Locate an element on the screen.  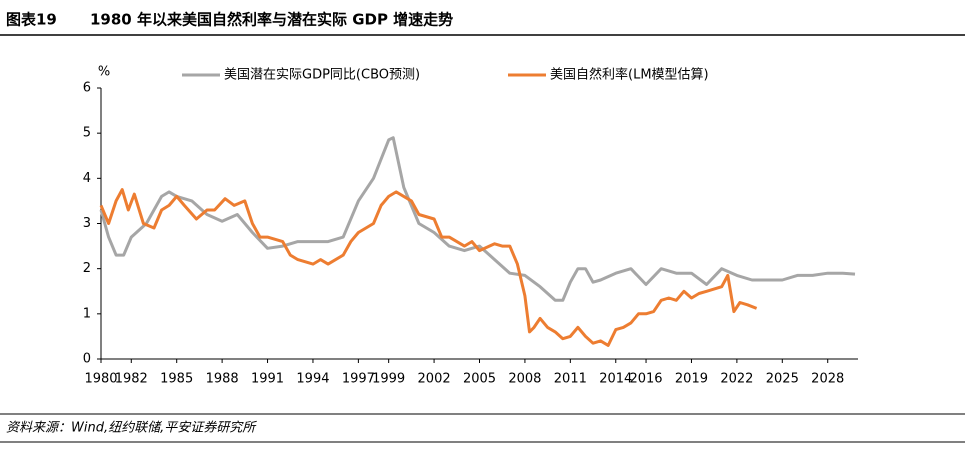
x-tick-label: 1997 is located at coordinates (358, 379).